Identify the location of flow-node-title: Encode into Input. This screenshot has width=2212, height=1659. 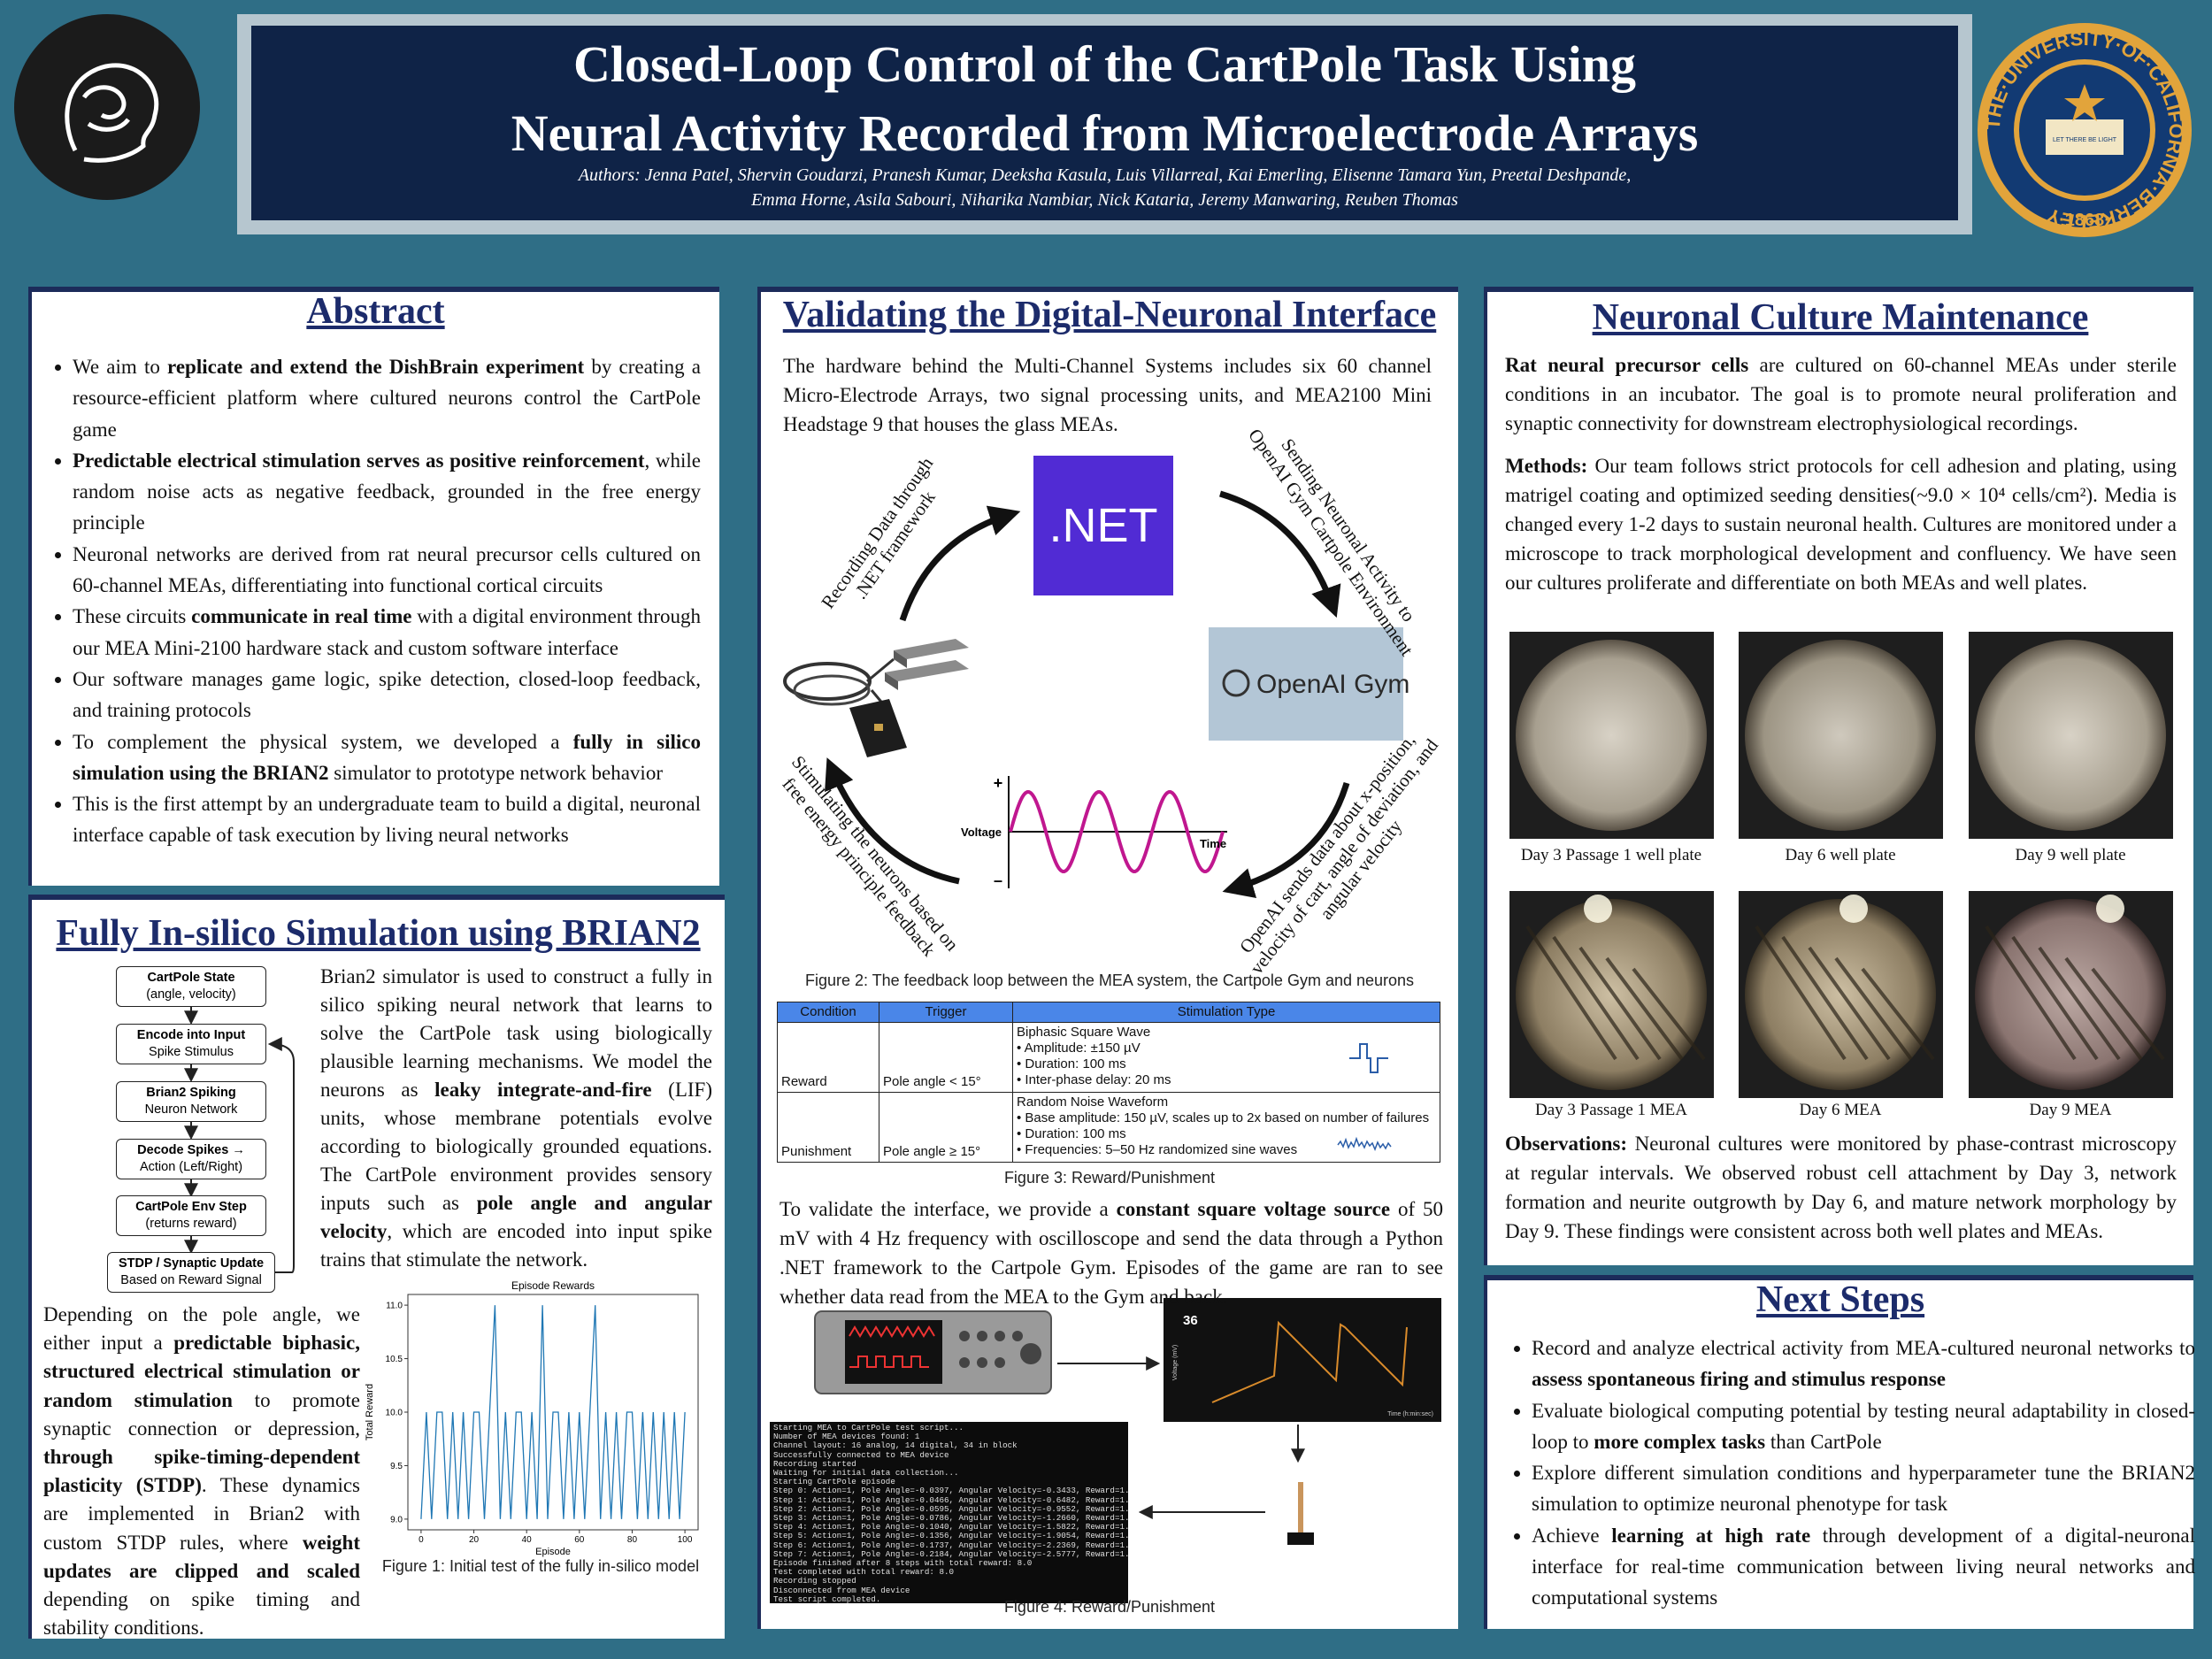
(191, 1035).